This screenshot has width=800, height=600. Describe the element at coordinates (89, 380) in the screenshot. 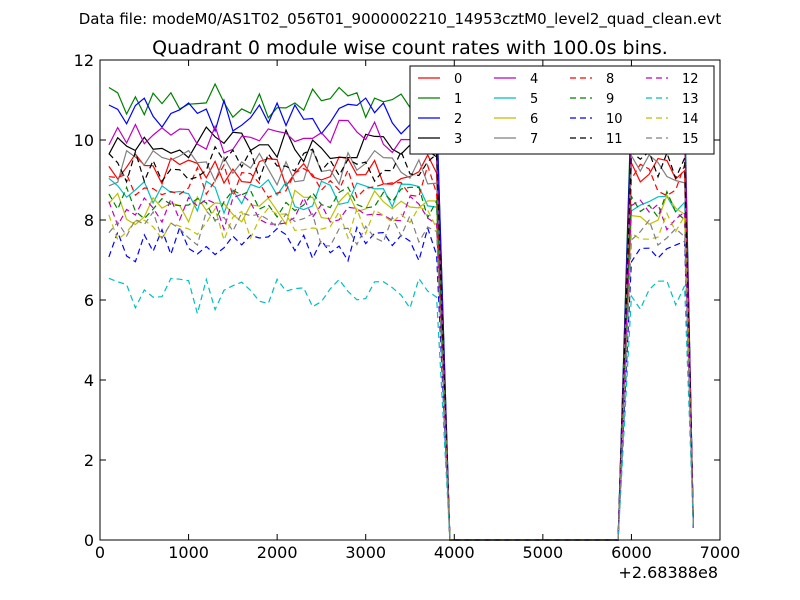

I see `y-tick-label: 4` at that location.